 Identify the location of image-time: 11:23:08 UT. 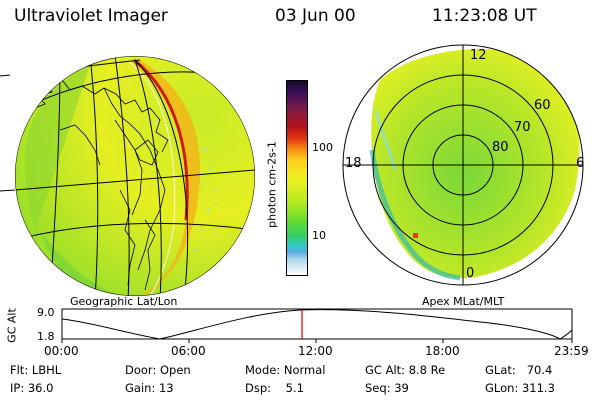
(484, 16).